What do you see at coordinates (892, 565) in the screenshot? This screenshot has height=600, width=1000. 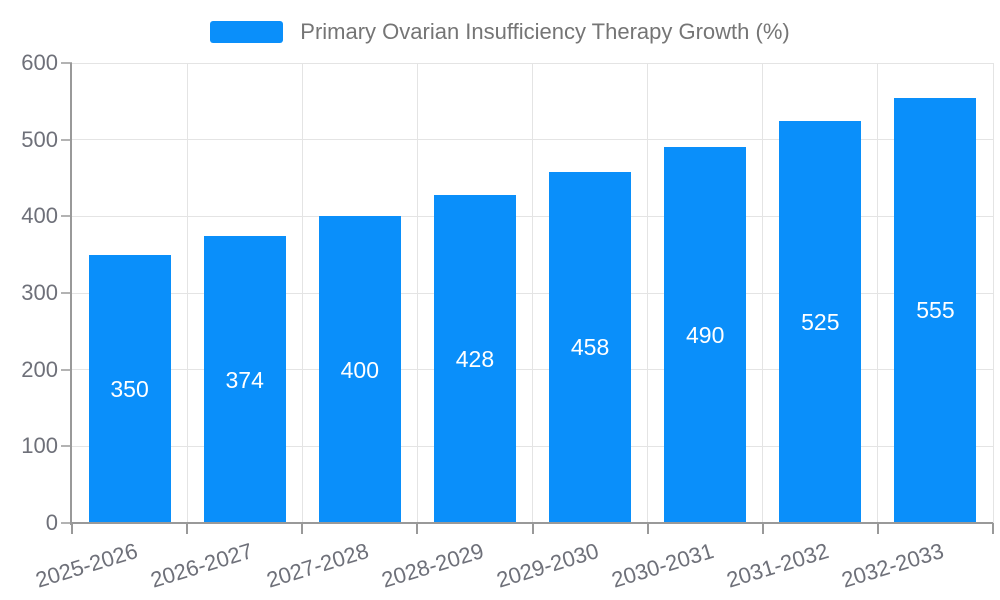 I see `x-axis-label: 2032-2033` at bounding box center [892, 565].